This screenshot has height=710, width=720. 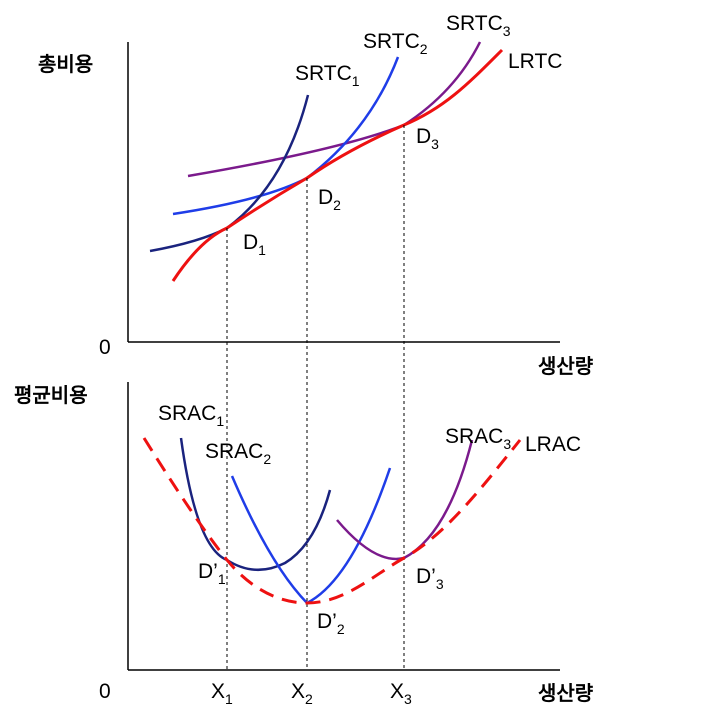 What do you see at coordinates (478, 438) in the screenshot?
I see `srac3-label: SRAC3` at bounding box center [478, 438].